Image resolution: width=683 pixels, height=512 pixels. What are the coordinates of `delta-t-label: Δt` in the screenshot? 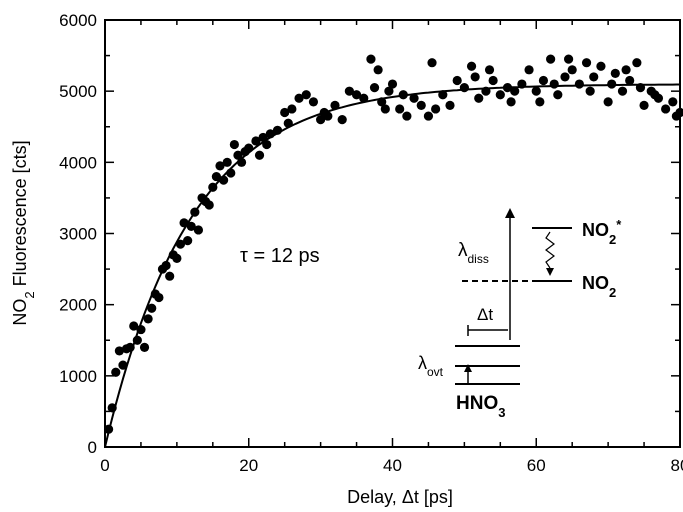 It's located at (485, 314).